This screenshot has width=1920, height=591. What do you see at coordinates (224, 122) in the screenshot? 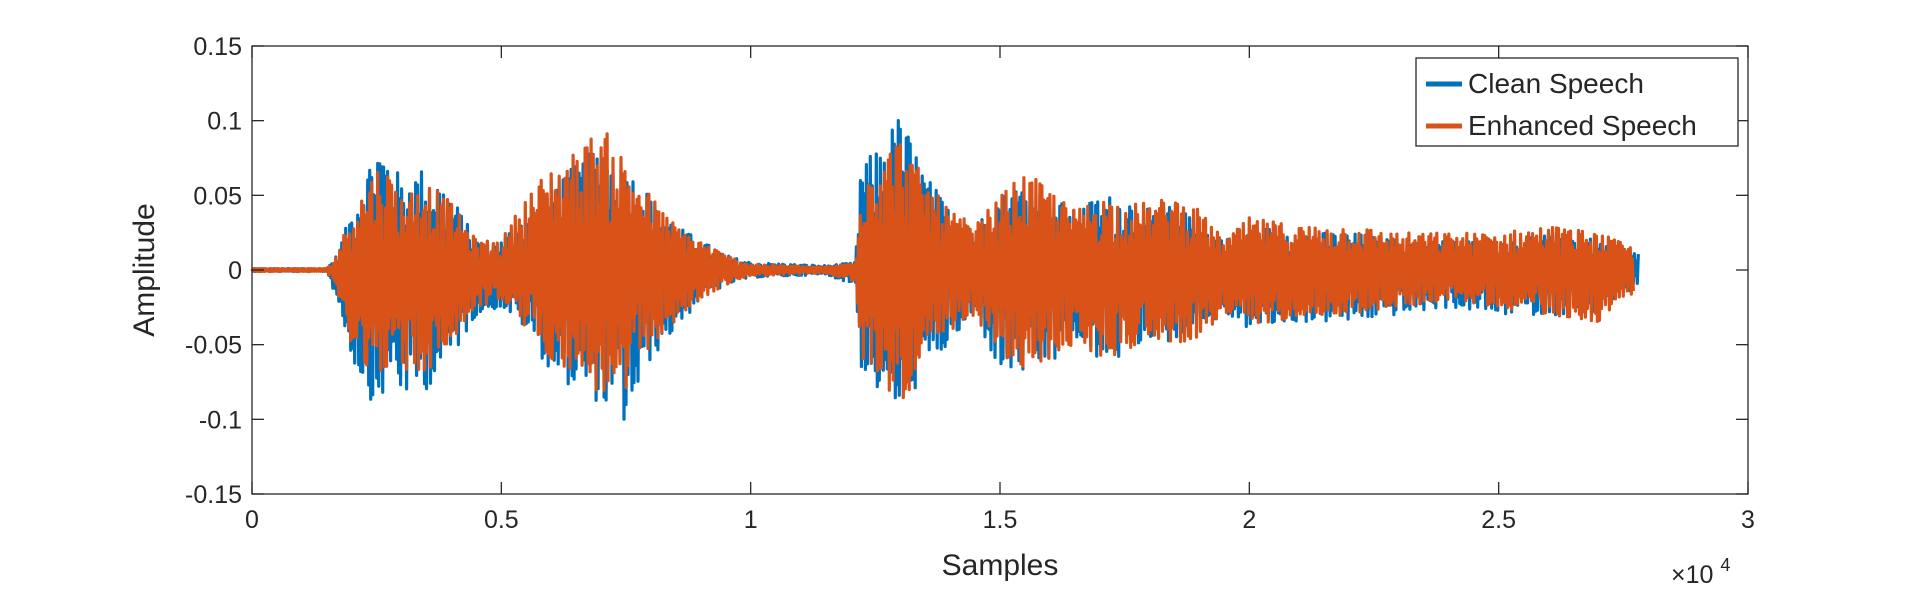
I see `y-tick-label: 0.1` at bounding box center [224, 122].